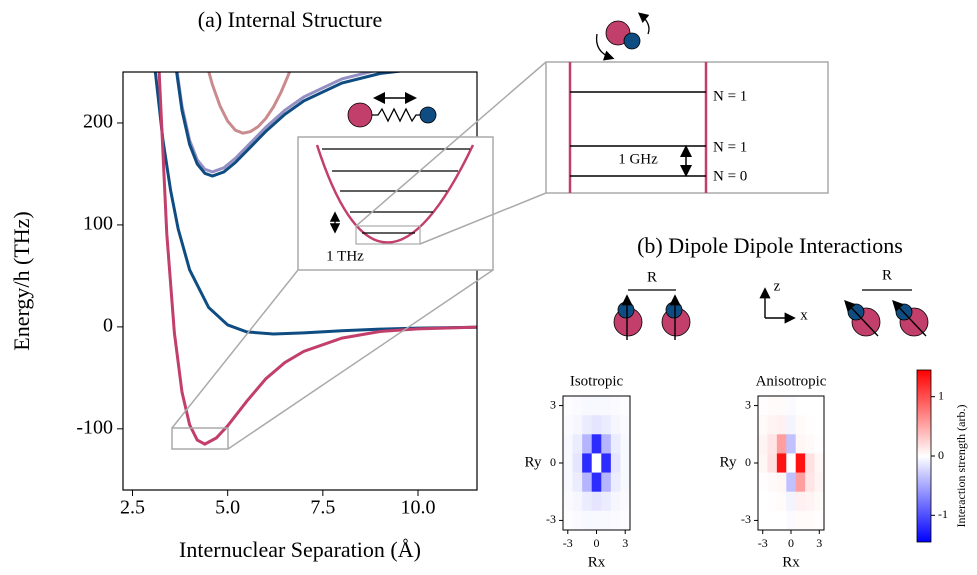  What do you see at coordinates (804, 315) in the screenshot?
I see `label: x` at bounding box center [804, 315].